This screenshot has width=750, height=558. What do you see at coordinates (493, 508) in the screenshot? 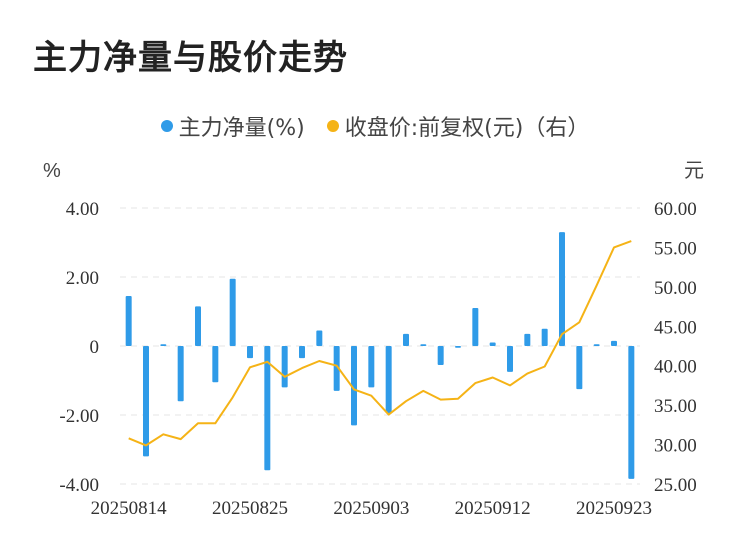
I see `x-tick-label: 20250912` at bounding box center [493, 508].